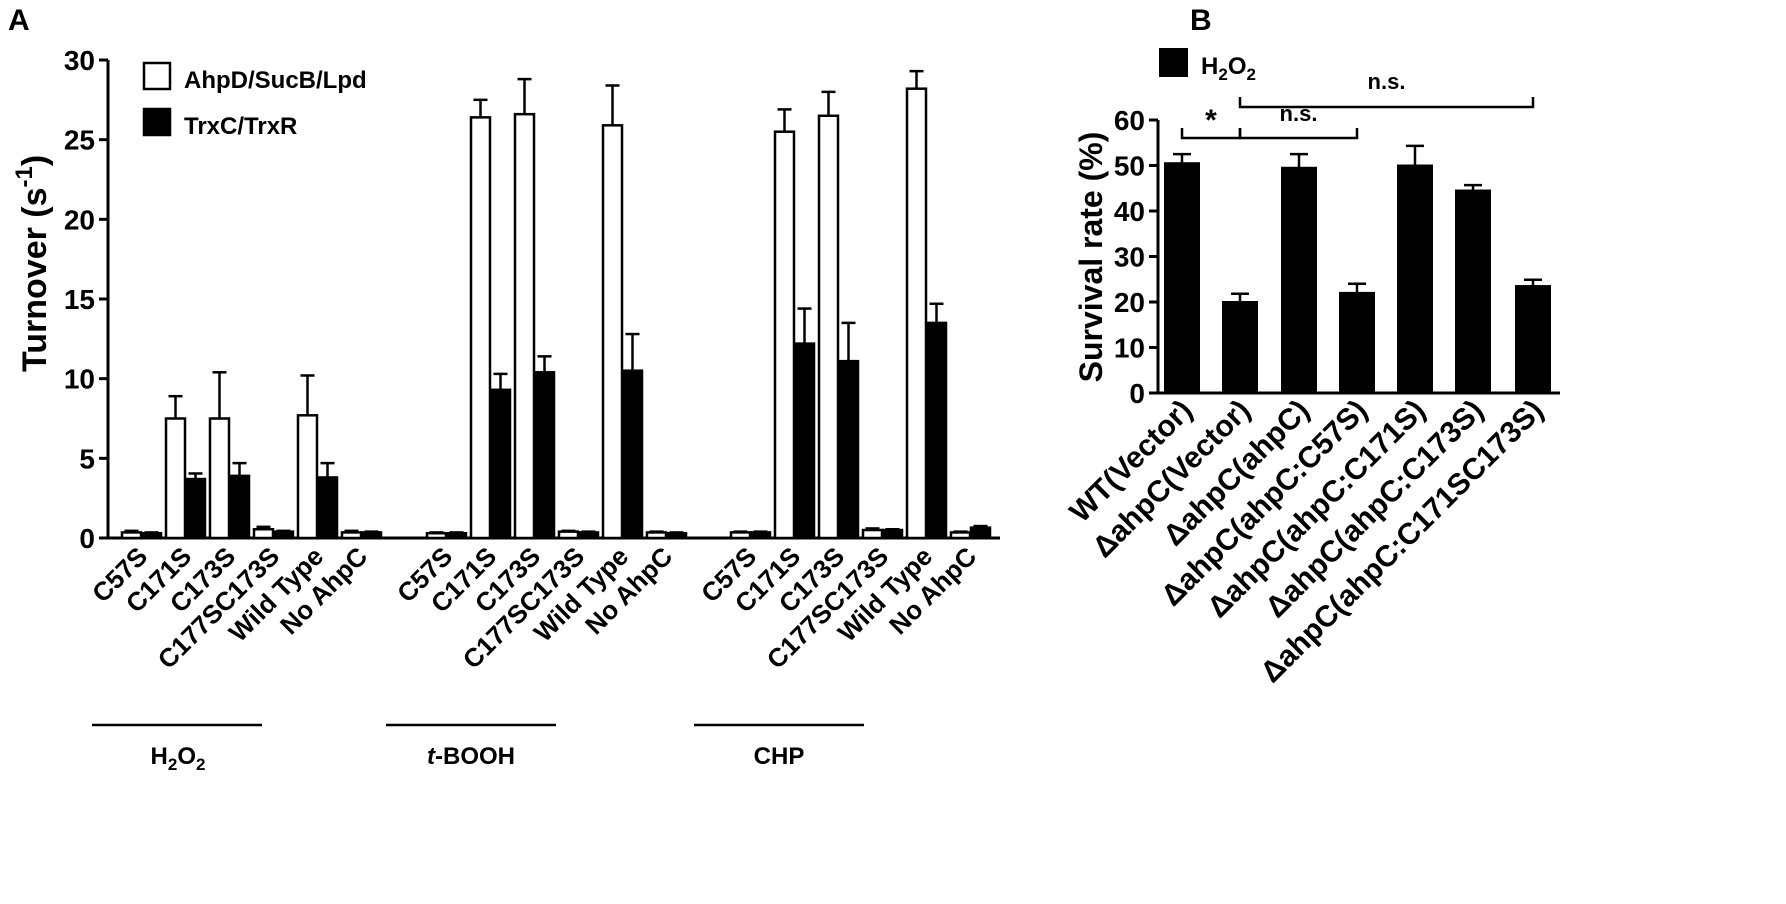  Describe the element at coordinates (157, 122) in the screenshot. I see `legend-swatch-trxc` at that location.